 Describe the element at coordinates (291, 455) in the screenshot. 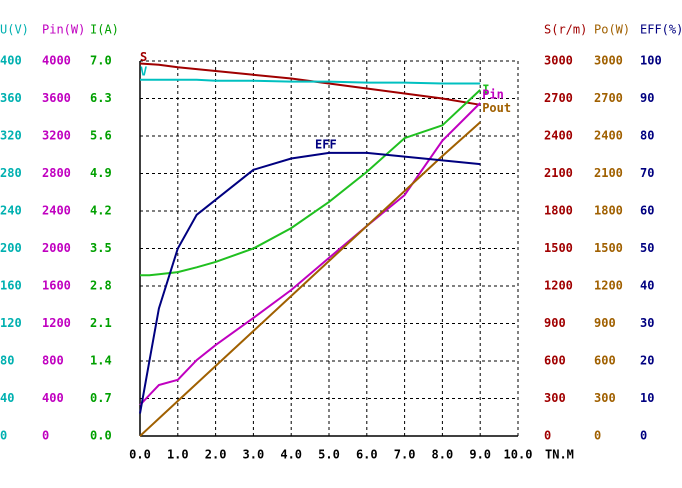

I see `x-tick-label: 4.0` at that location.